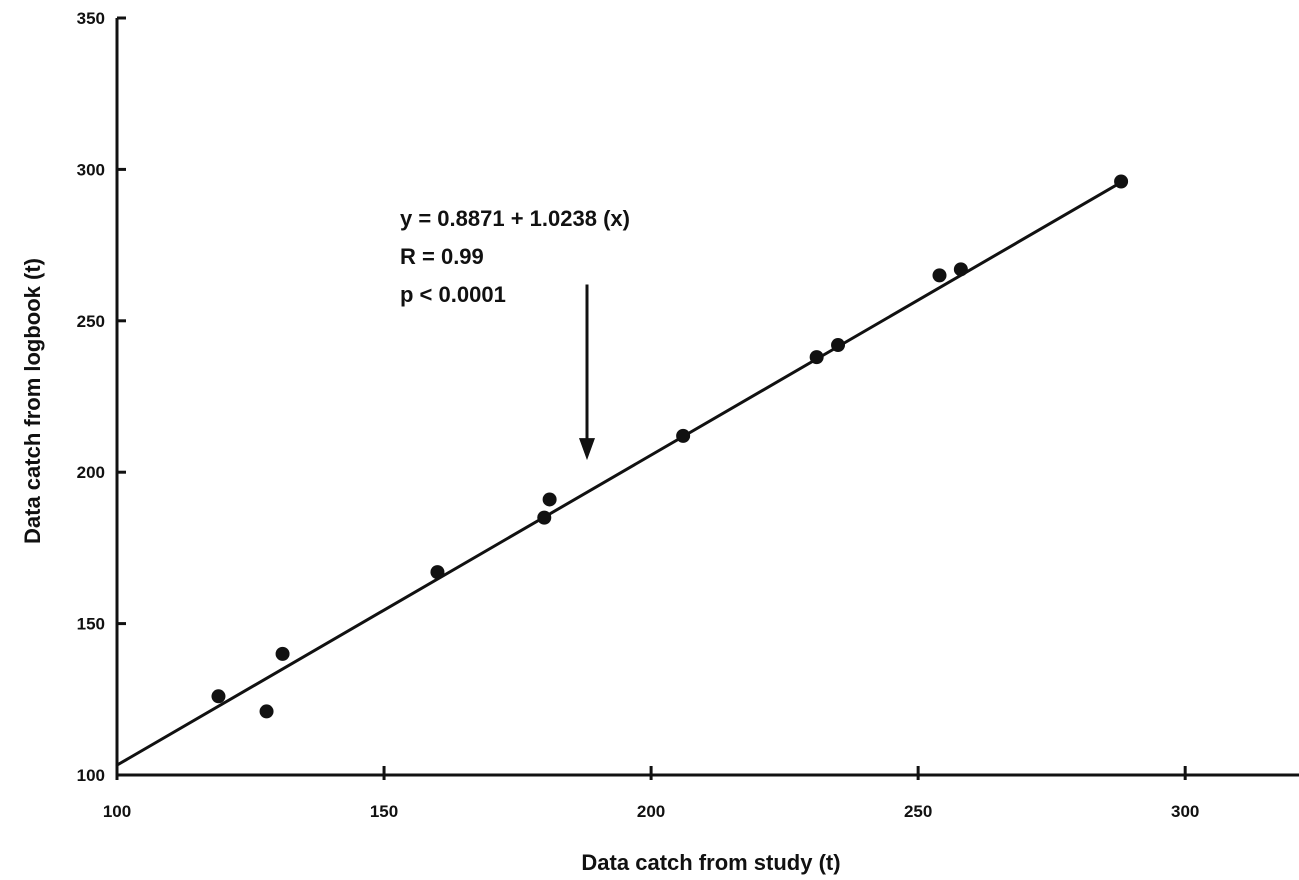 This screenshot has width=1299, height=880. Describe the element at coordinates (91, 624) in the screenshot. I see `y-tick-label: 150` at that location.